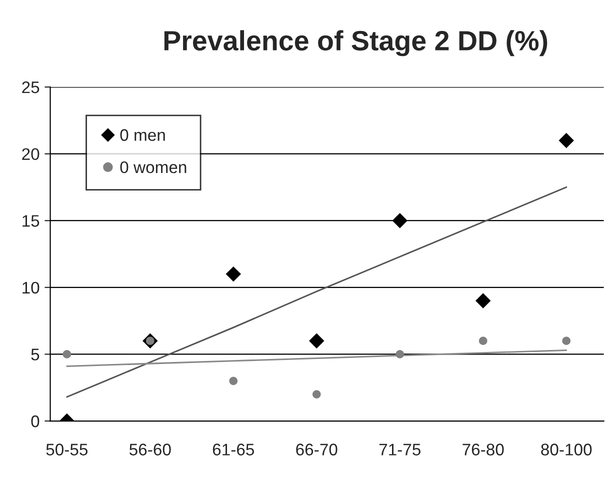  I want to click on y-tick-label: 5, so click(35, 354).